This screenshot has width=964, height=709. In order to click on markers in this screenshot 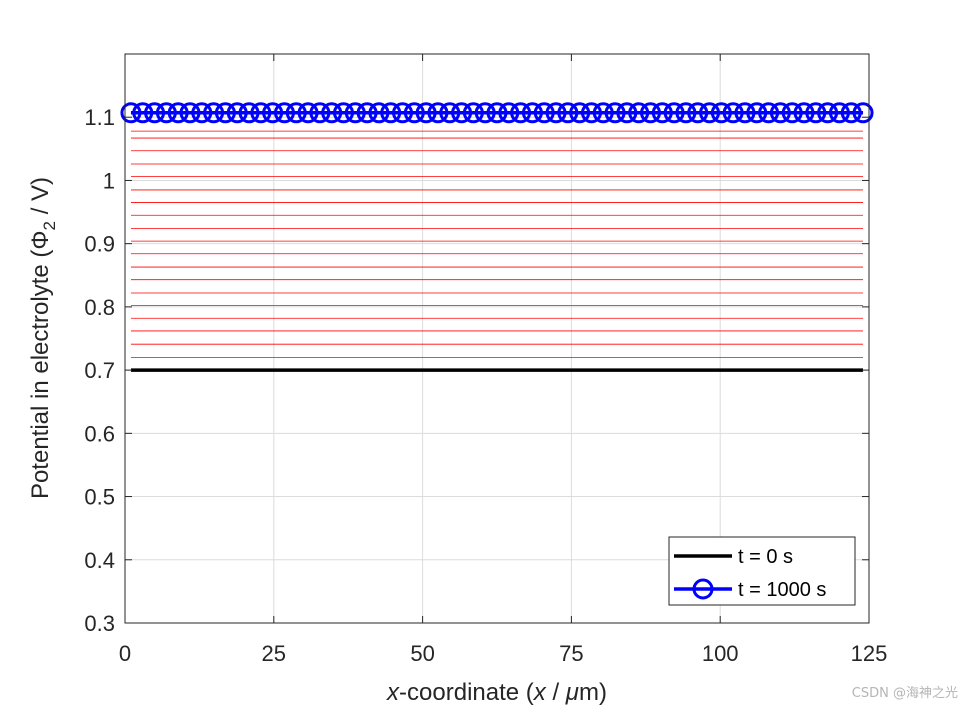, I will do `click(497, 113)`.